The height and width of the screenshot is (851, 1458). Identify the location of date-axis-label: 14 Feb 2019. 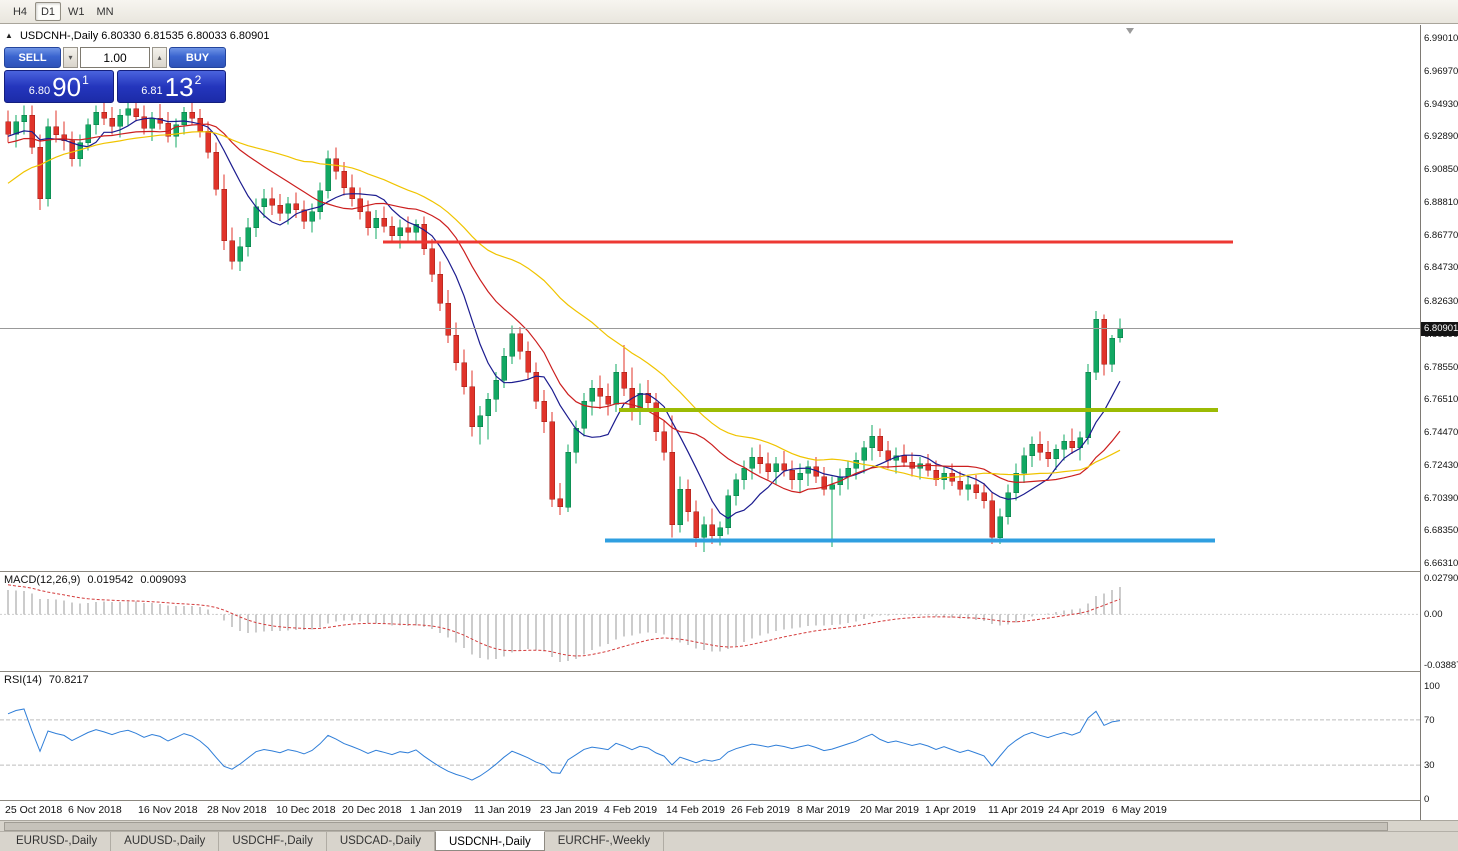
(695, 810).